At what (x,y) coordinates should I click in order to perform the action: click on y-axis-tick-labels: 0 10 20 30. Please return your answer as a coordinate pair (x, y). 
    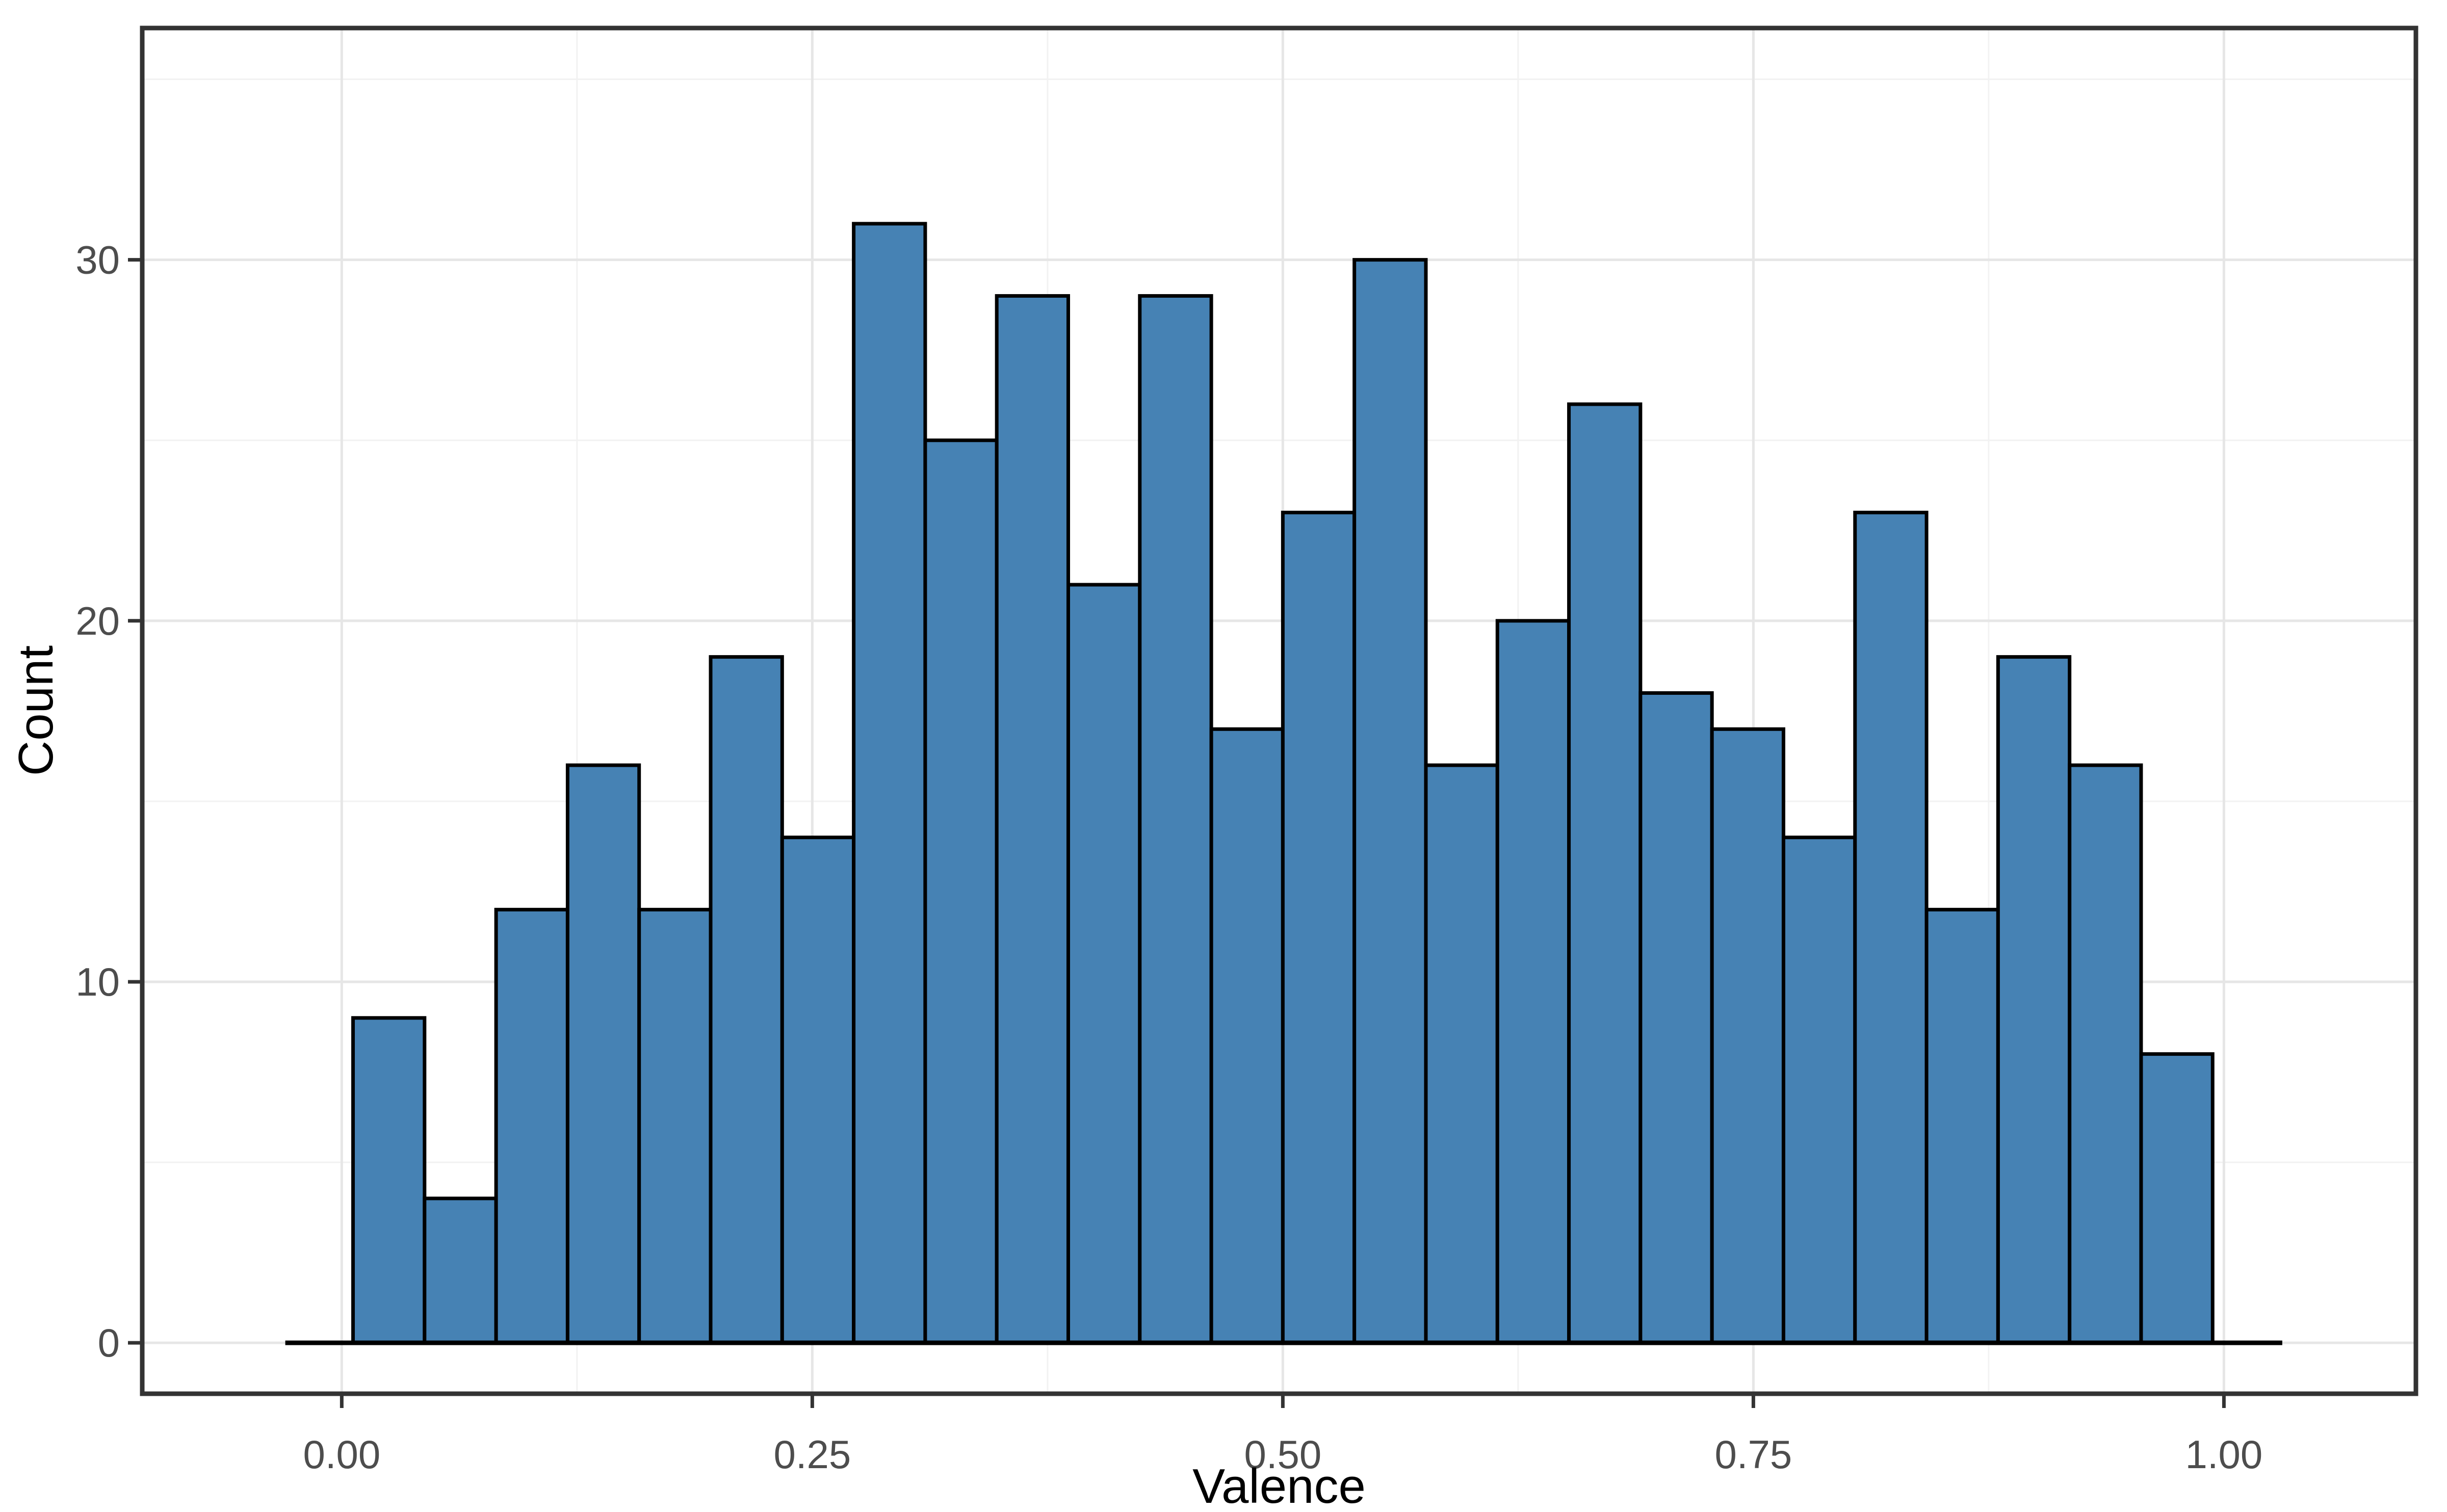
    Looking at the image, I should click on (97, 802).